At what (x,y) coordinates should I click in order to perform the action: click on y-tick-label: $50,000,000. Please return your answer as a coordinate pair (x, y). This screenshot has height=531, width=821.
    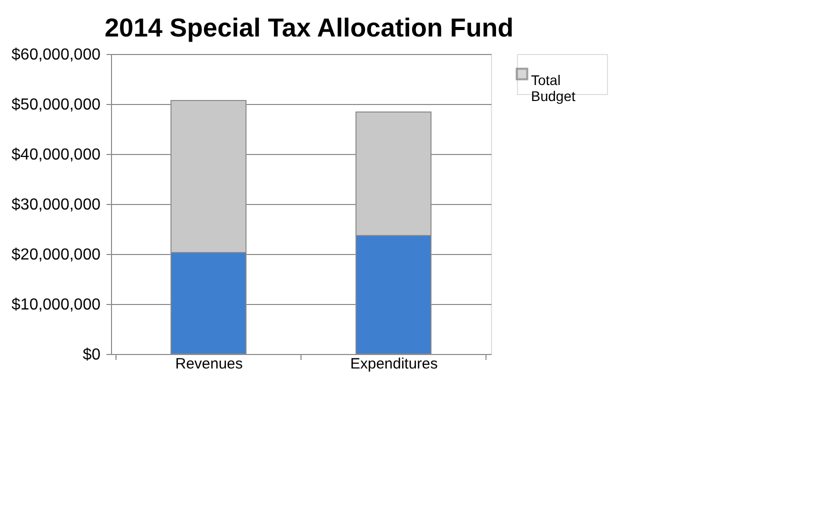
    Looking at the image, I should click on (56, 105).